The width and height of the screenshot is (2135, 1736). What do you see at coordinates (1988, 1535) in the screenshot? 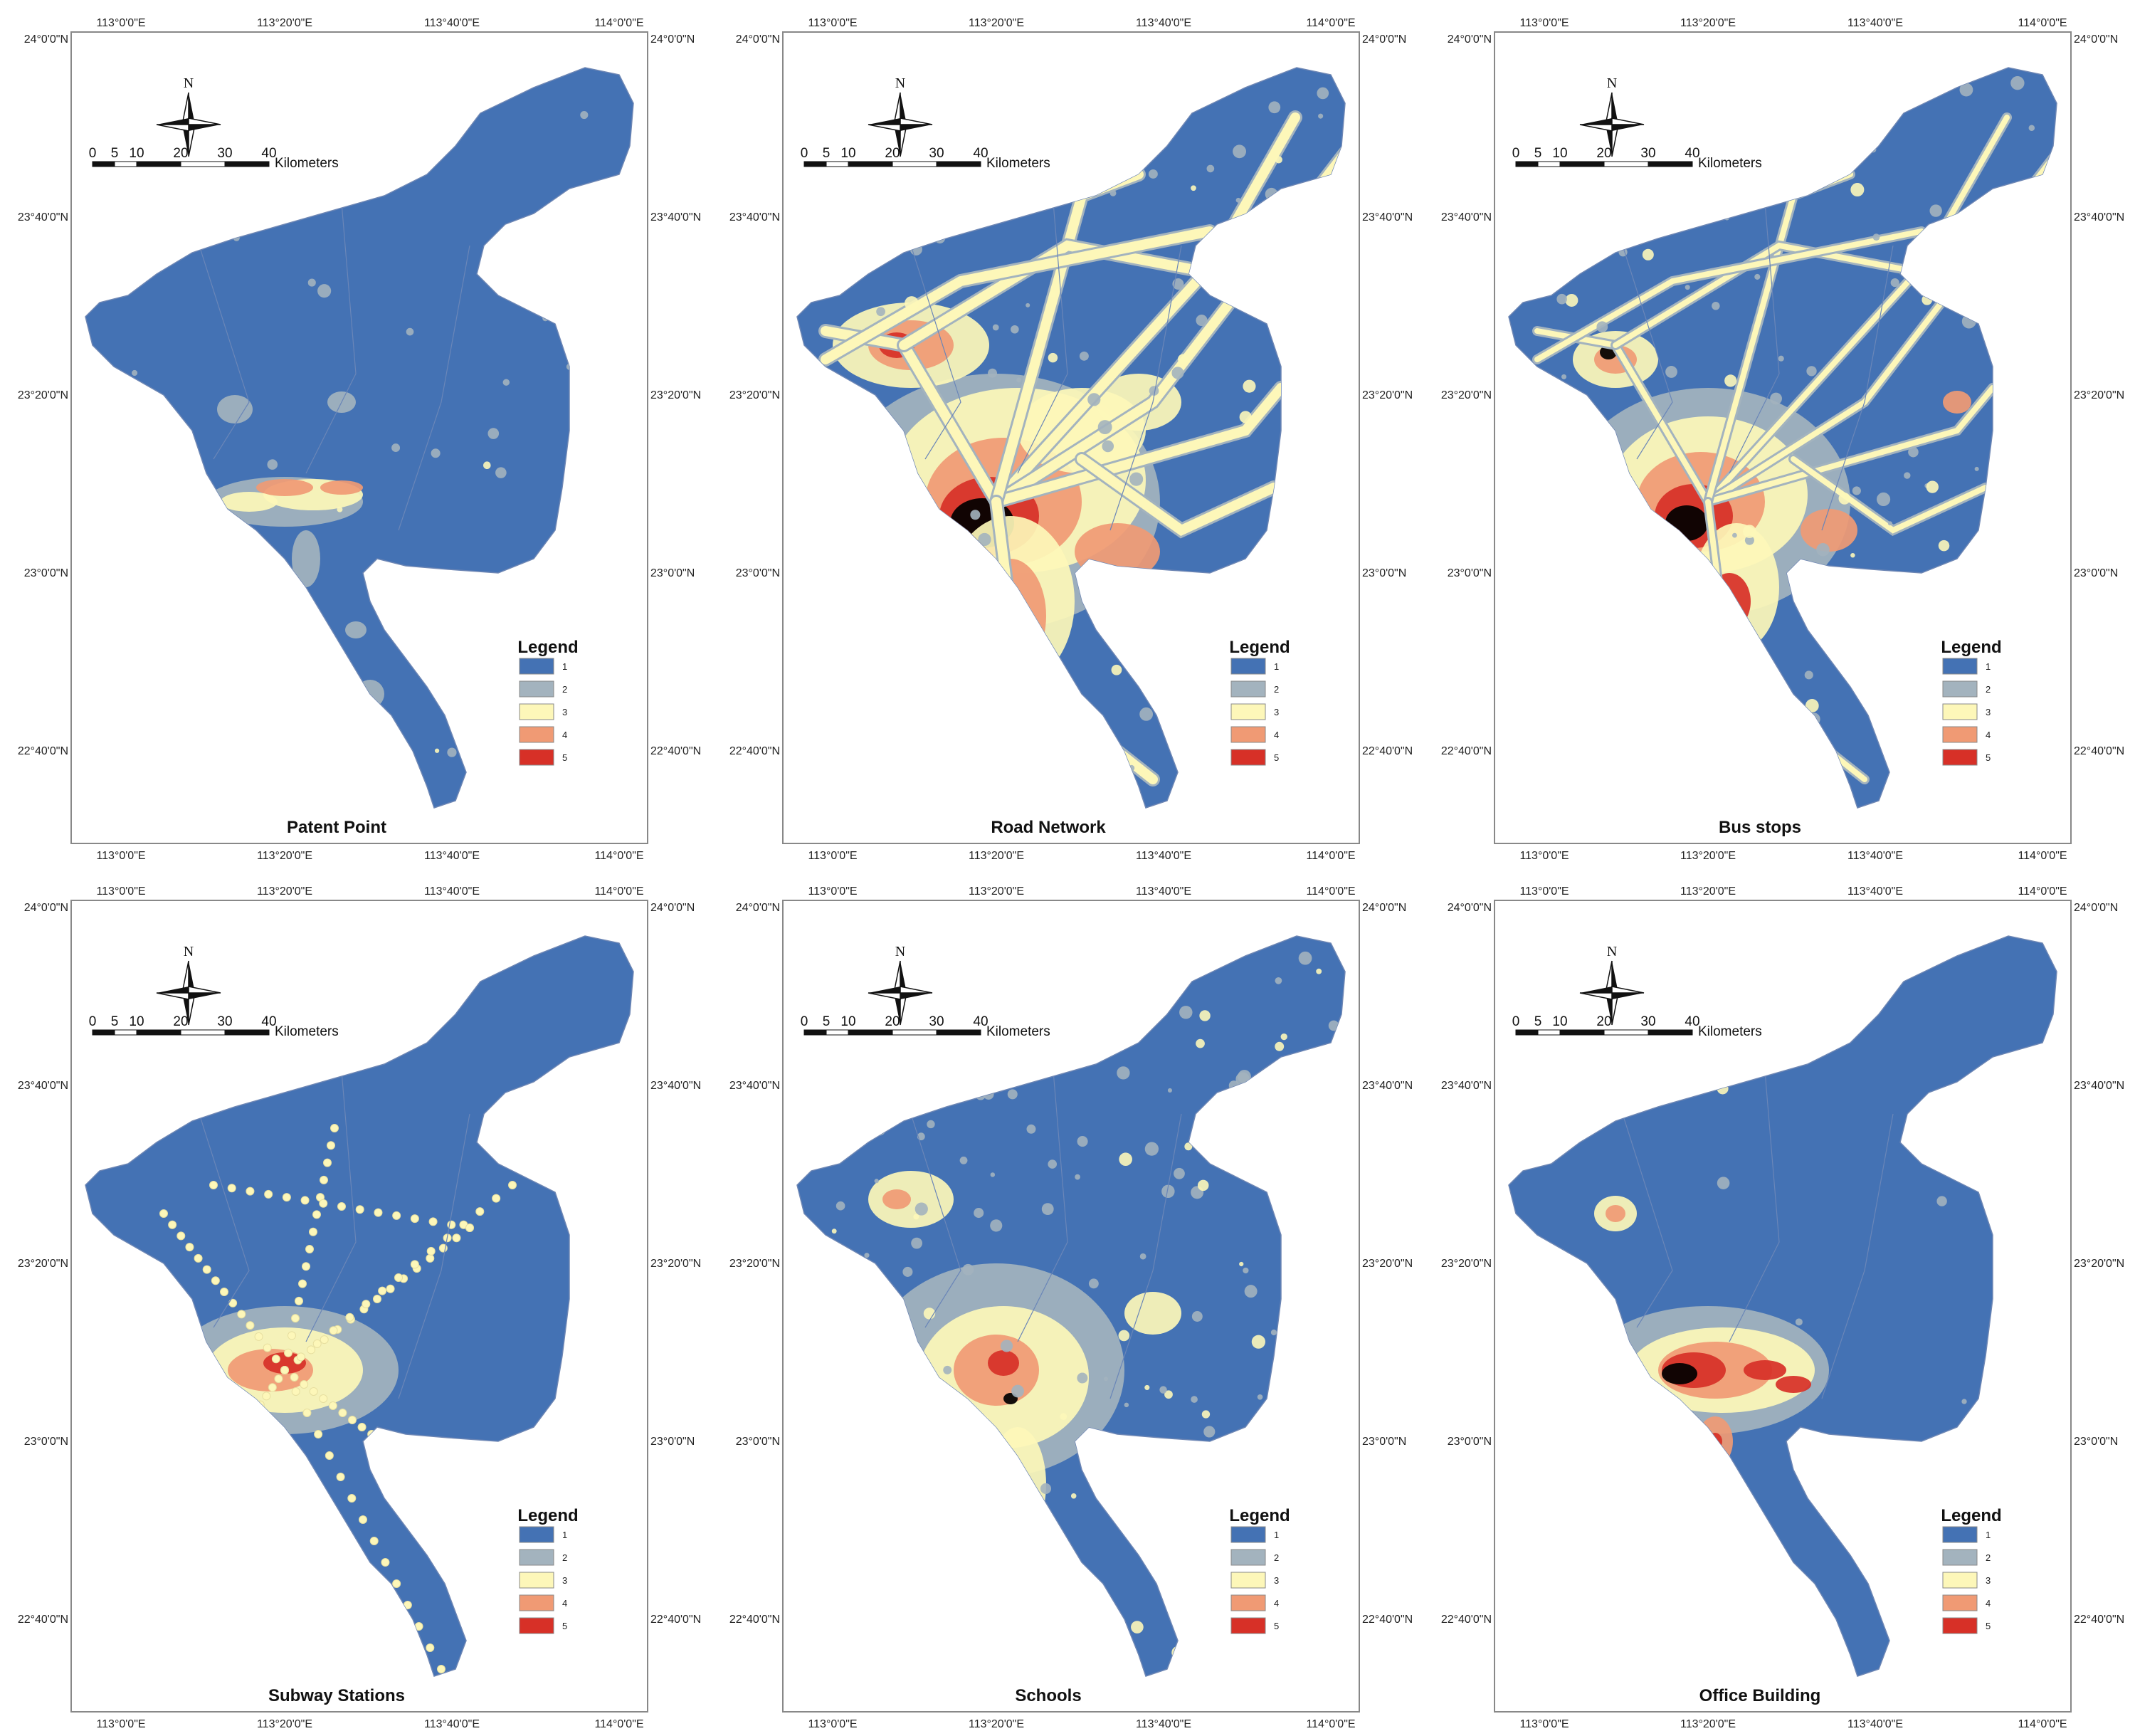
I see `legend-label: 1` at bounding box center [1988, 1535].